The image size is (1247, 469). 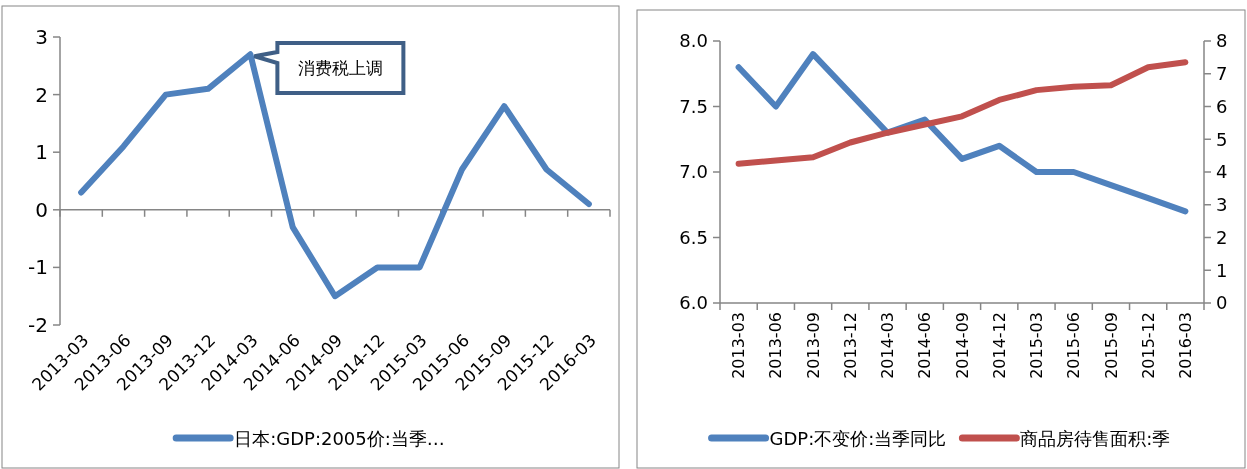 I want to click on y2-tick-label: 7, so click(x=1222, y=74).